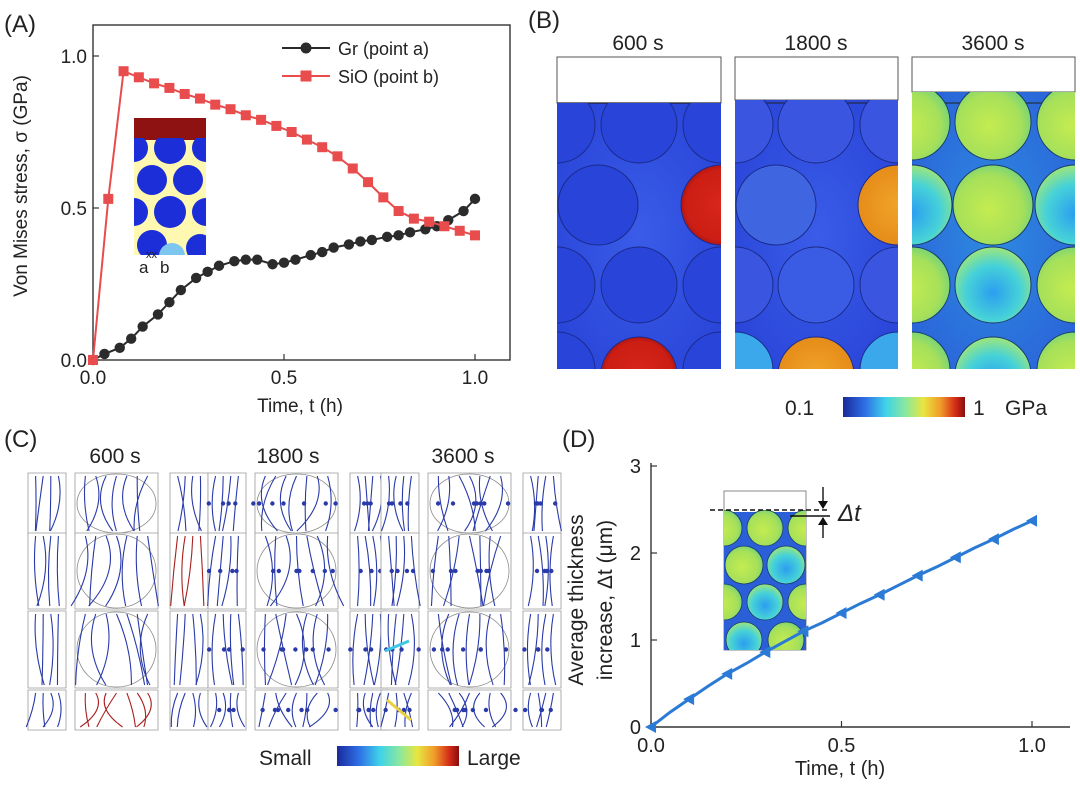 Image resolution: width=1080 pixels, height=785 pixels. Describe the element at coordinates (635, 467) in the screenshot. I see `y-tick-label-d: 3` at that location.